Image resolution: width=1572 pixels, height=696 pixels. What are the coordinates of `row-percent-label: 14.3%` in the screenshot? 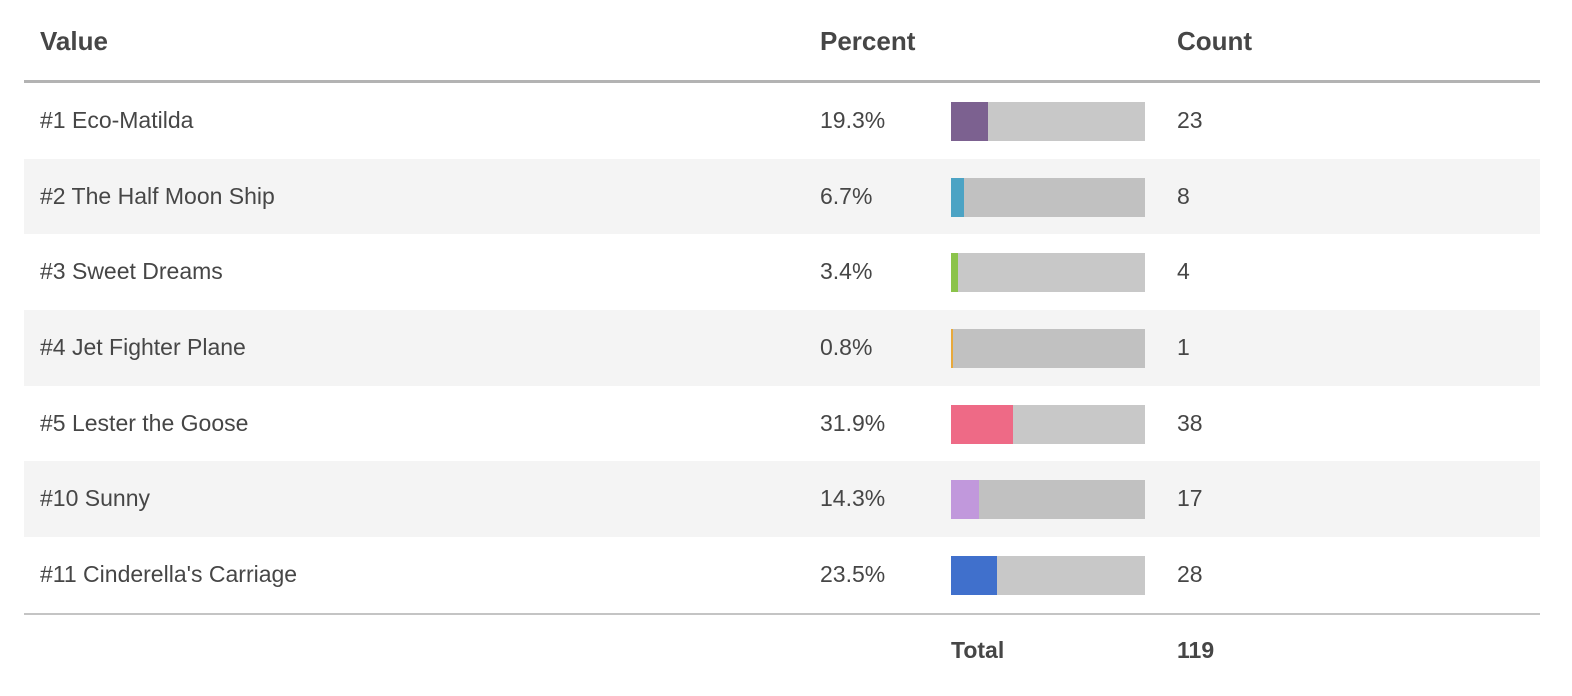 It's located at (853, 498).